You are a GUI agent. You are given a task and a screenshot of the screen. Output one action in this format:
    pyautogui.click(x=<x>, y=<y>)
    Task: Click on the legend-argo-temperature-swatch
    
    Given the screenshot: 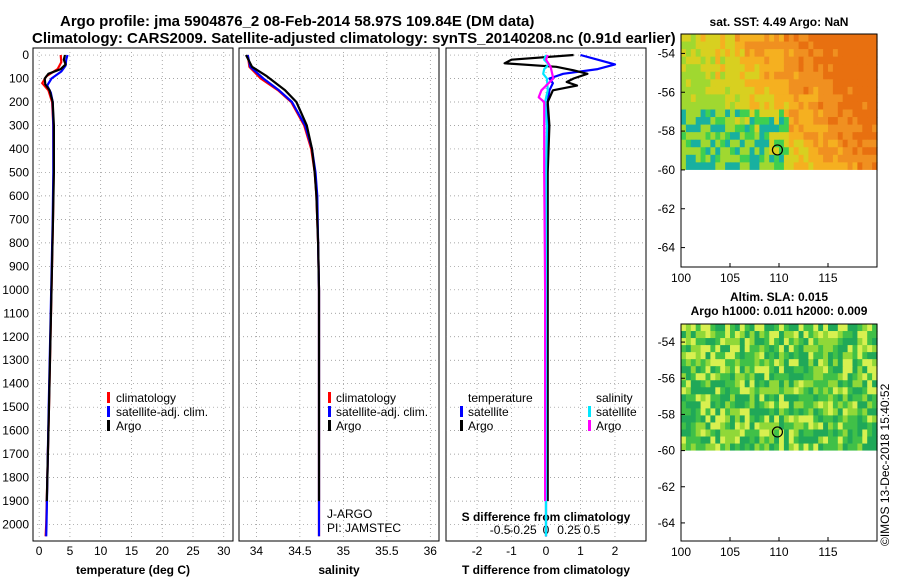 What is the action you would take?
    pyautogui.click(x=461, y=425)
    